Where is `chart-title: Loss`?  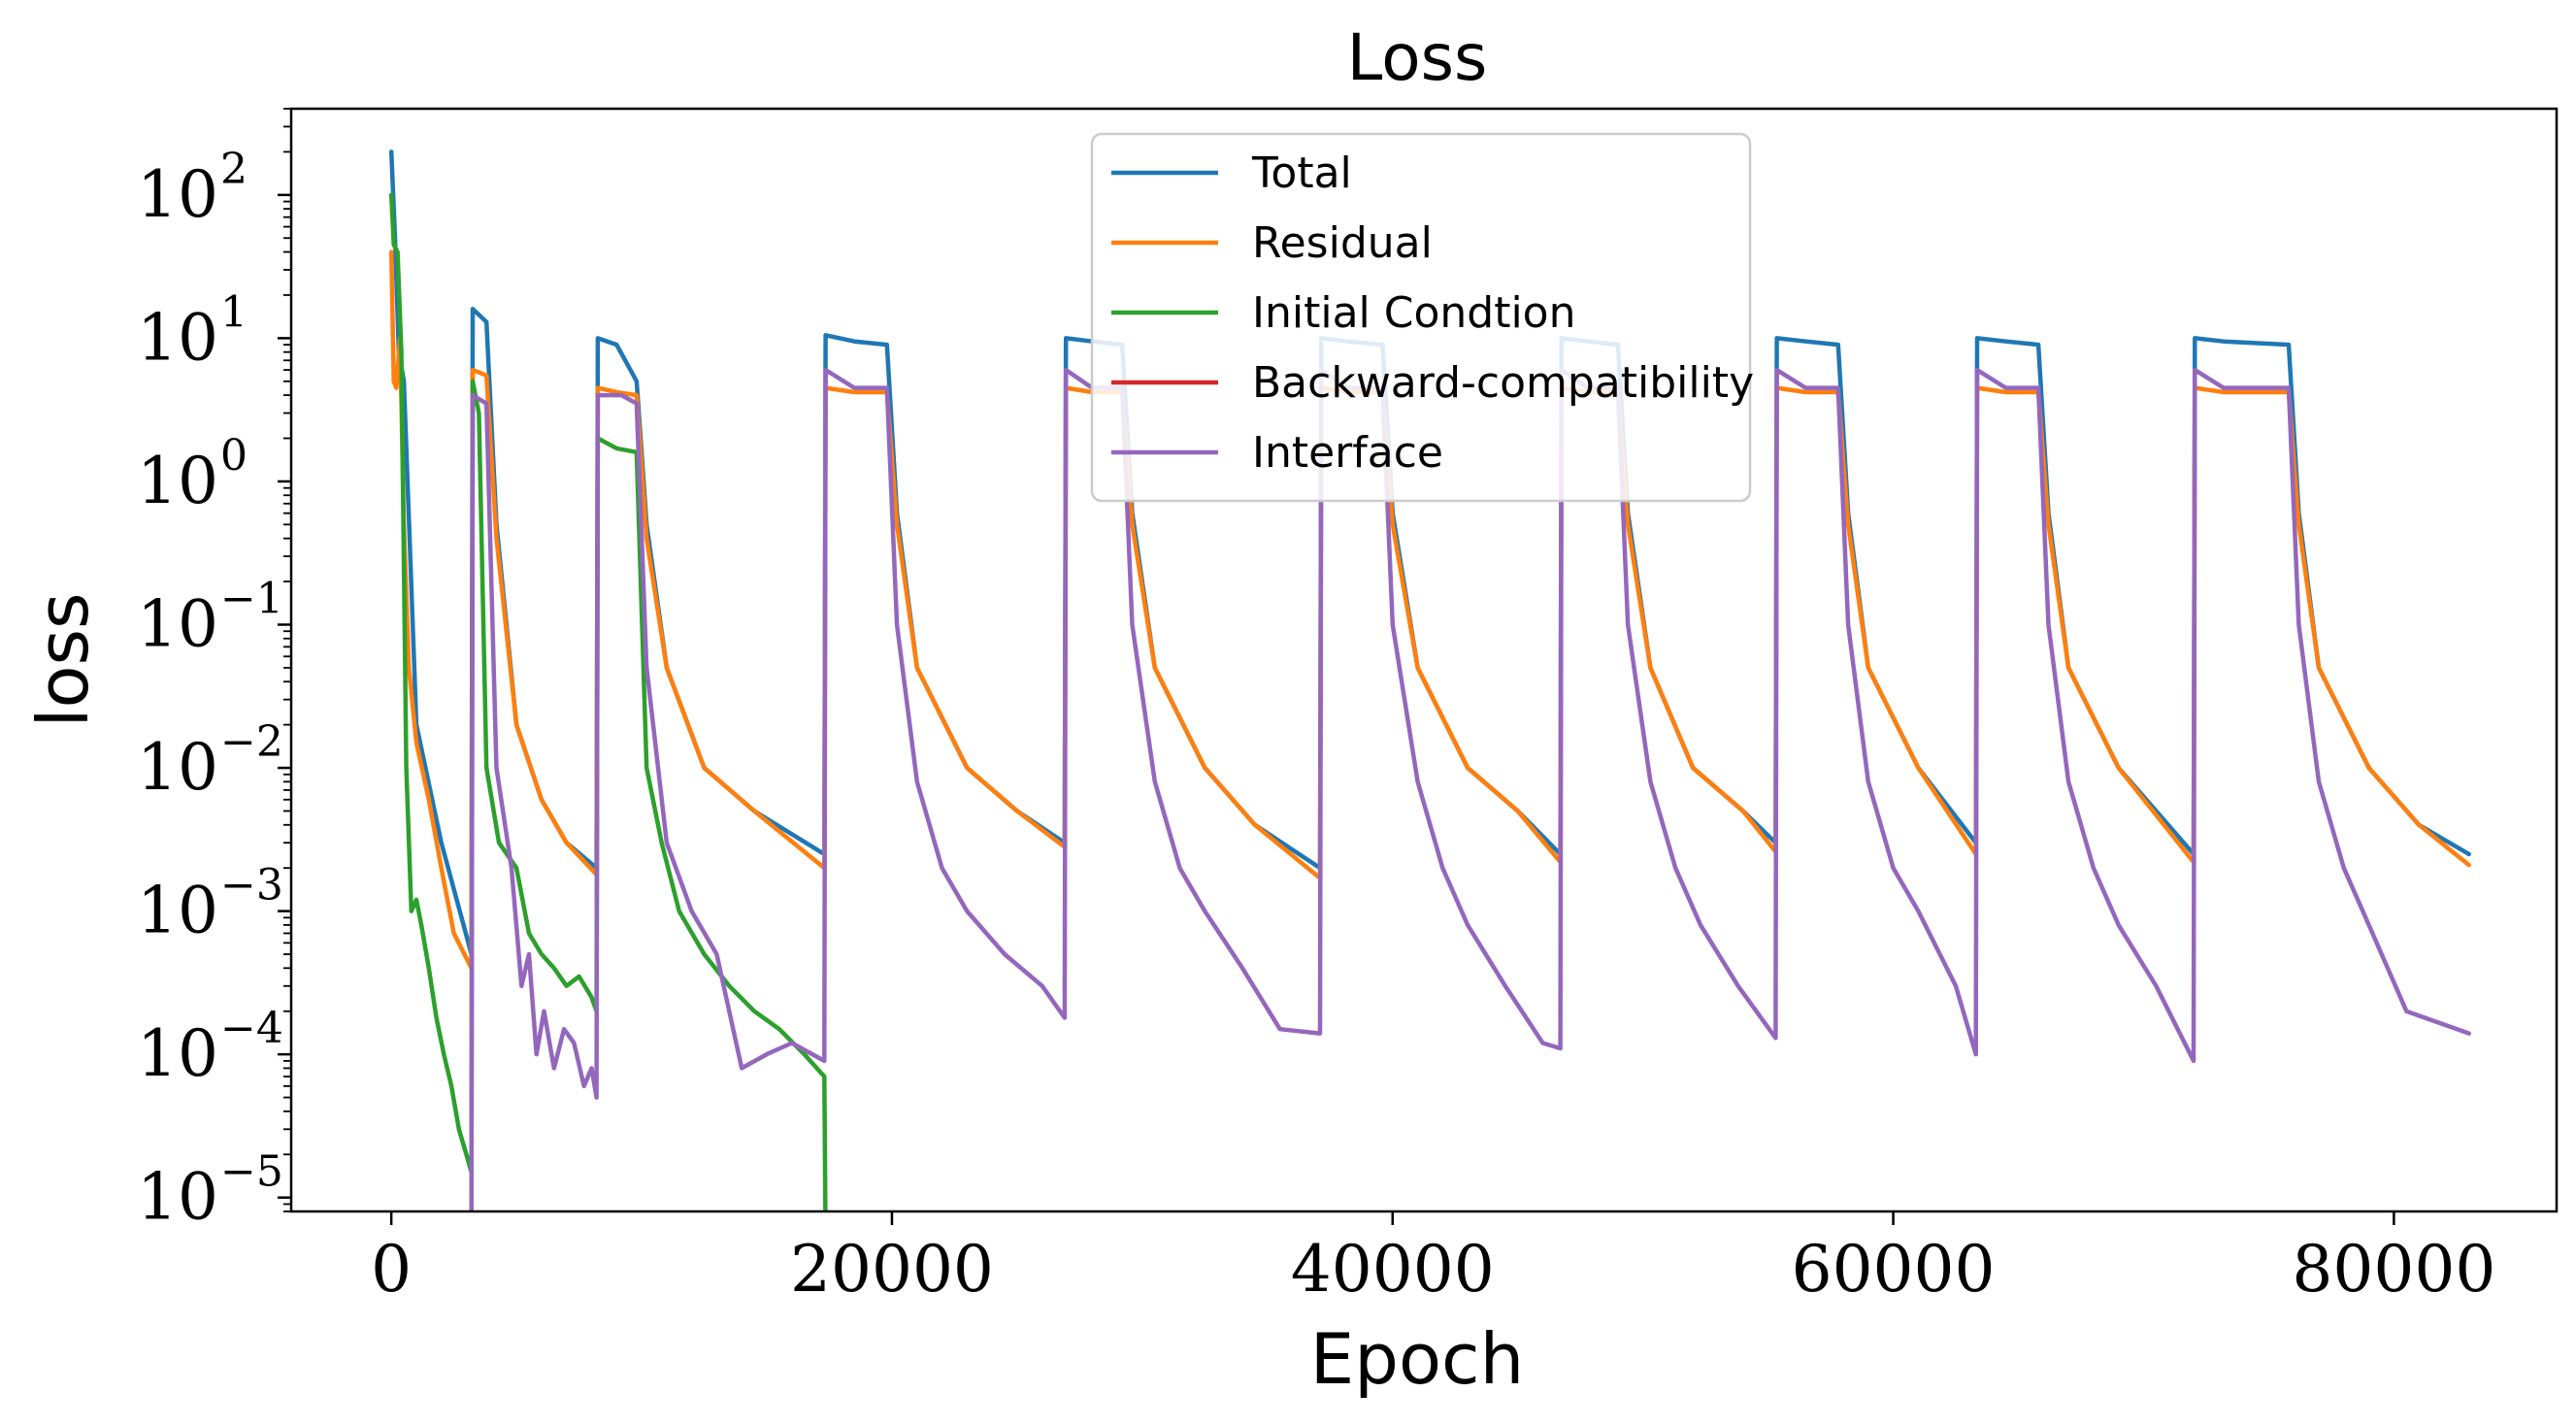 chart-title: Loss is located at coordinates (1417, 57).